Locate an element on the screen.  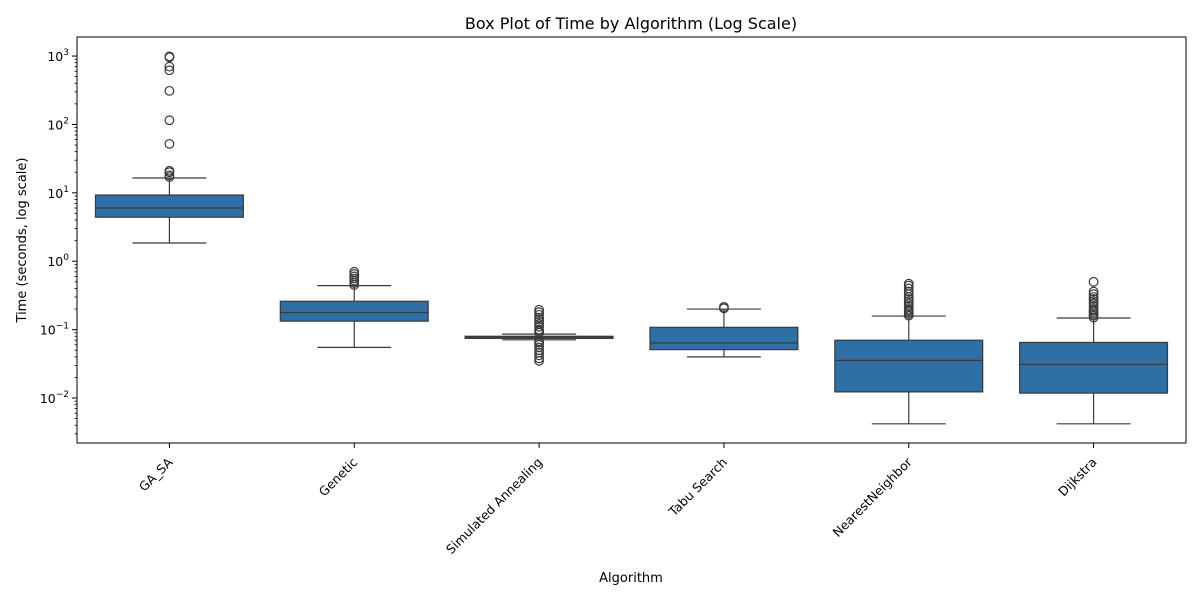
x-tick-label: Genetic is located at coordinates (338, 476).